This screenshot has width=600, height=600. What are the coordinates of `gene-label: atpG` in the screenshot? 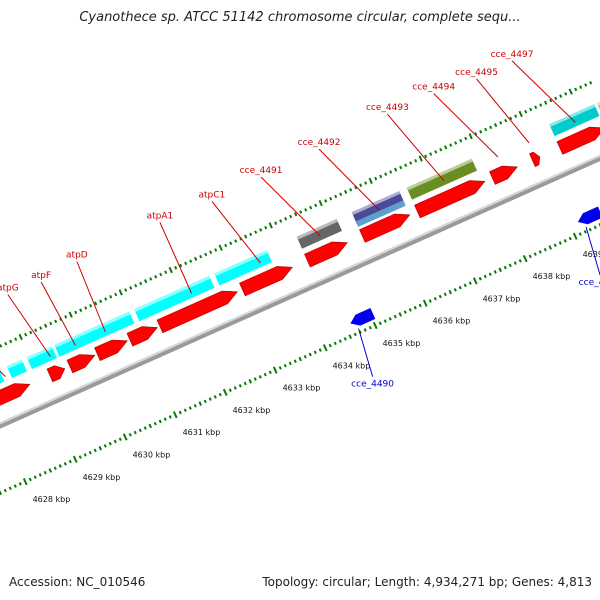 It's located at (9, 289).